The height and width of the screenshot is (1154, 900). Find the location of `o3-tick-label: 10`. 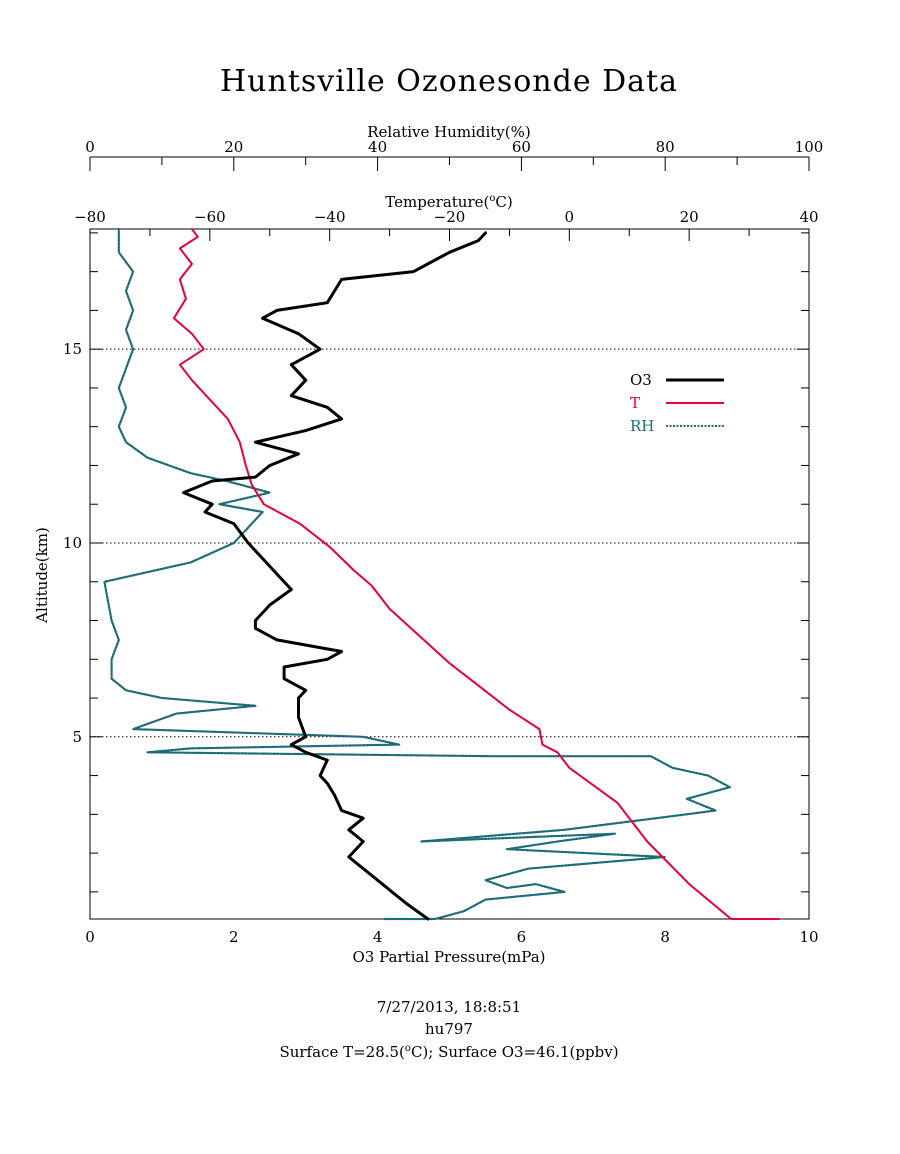

o3-tick-label: 10 is located at coordinates (808, 937).